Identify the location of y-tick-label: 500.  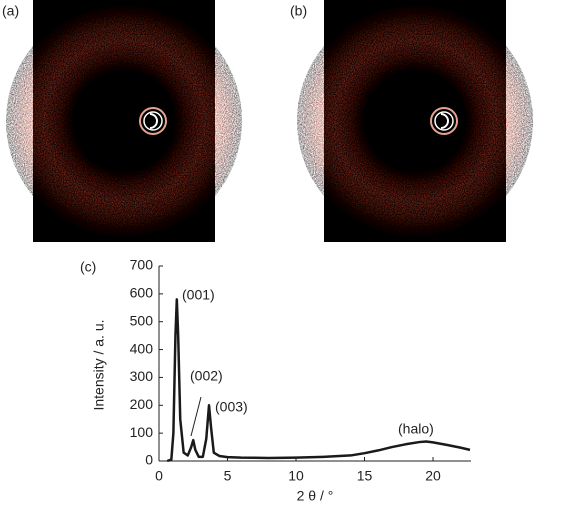
(142, 320).